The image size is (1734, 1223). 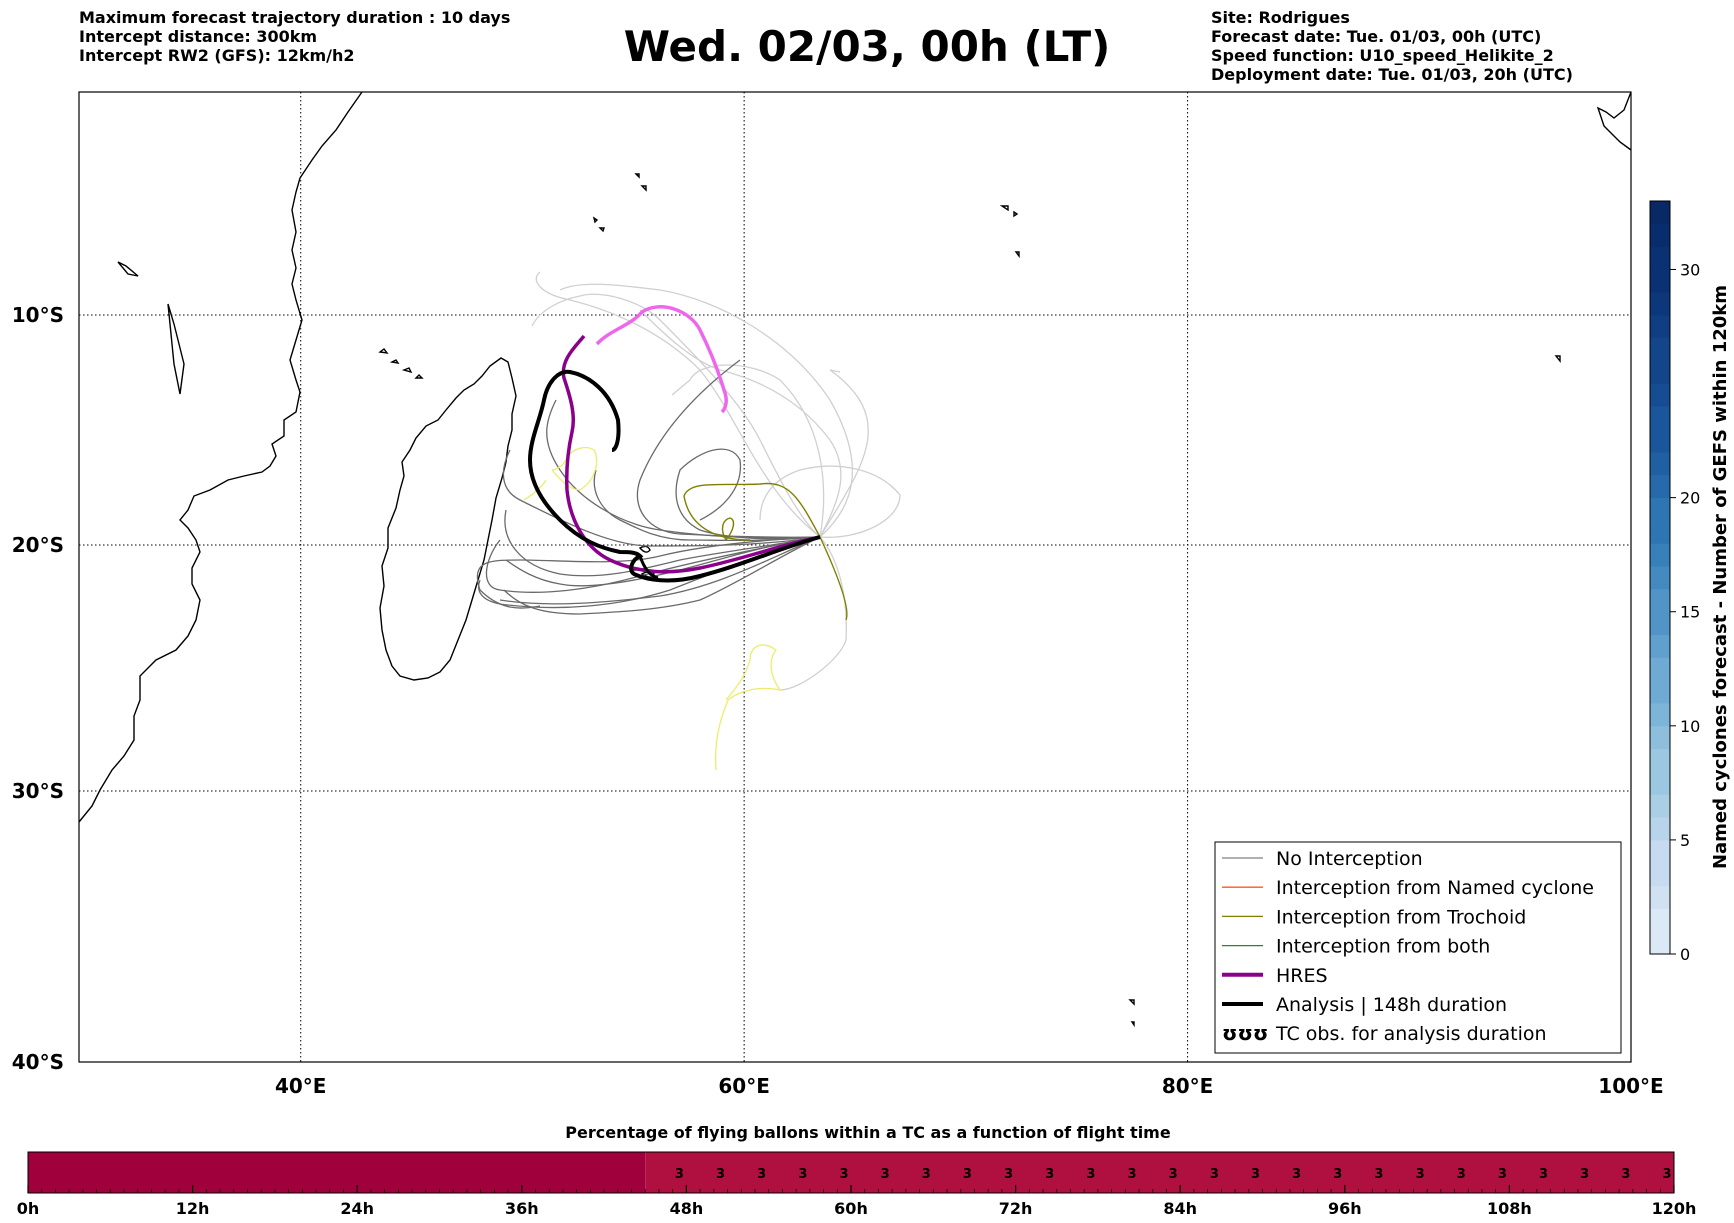 What do you see at coordinates (217, 55) in the screenshot?
I see `intercept-rw2-text: Intercept RW2 (GFS): 12km/h2` at bounding box center [217, 55].